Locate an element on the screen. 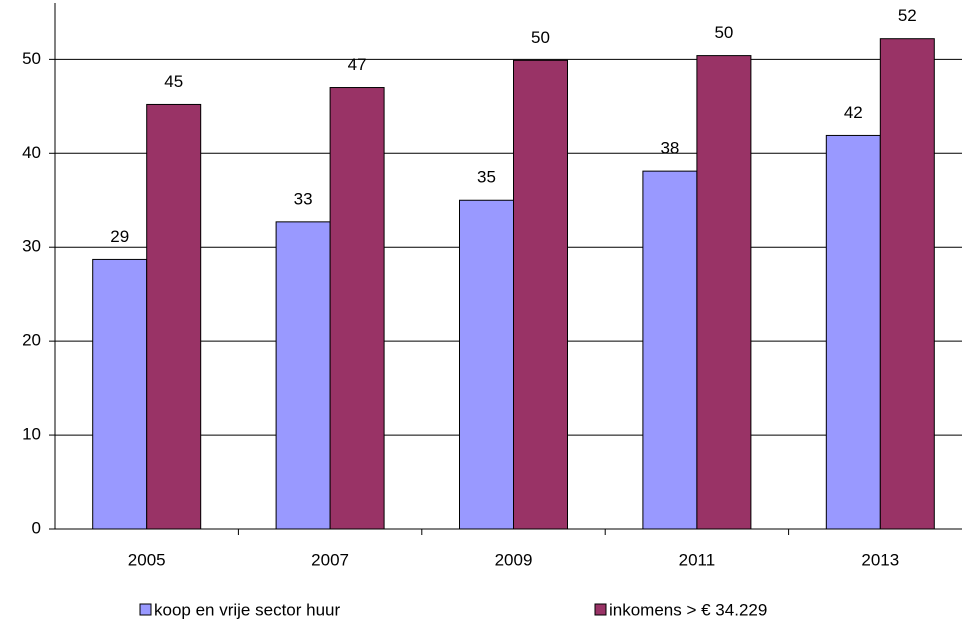  y-tick-label: 40 is located at coordinates (31, 152).